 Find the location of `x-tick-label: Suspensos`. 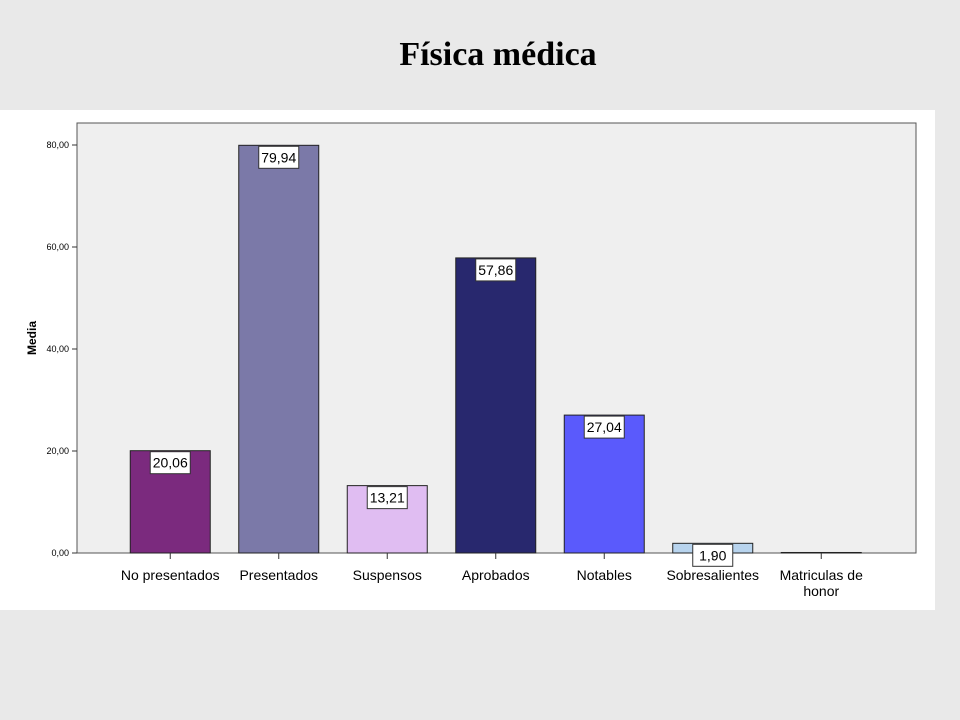

x-tick-label: Suspensos is located at coordinates (387, 575).